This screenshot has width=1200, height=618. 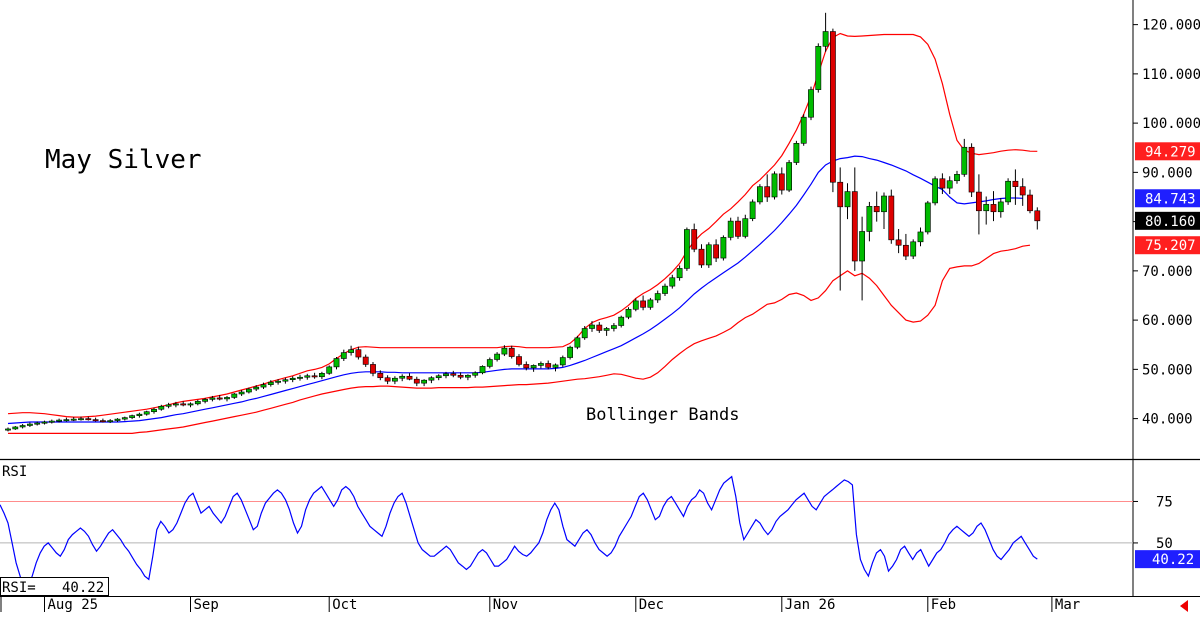 What do you see at coordinates (1167, 321) in the screenshot?
I see `price-tick-label: 60.000` at bounding box center [1167, 321].